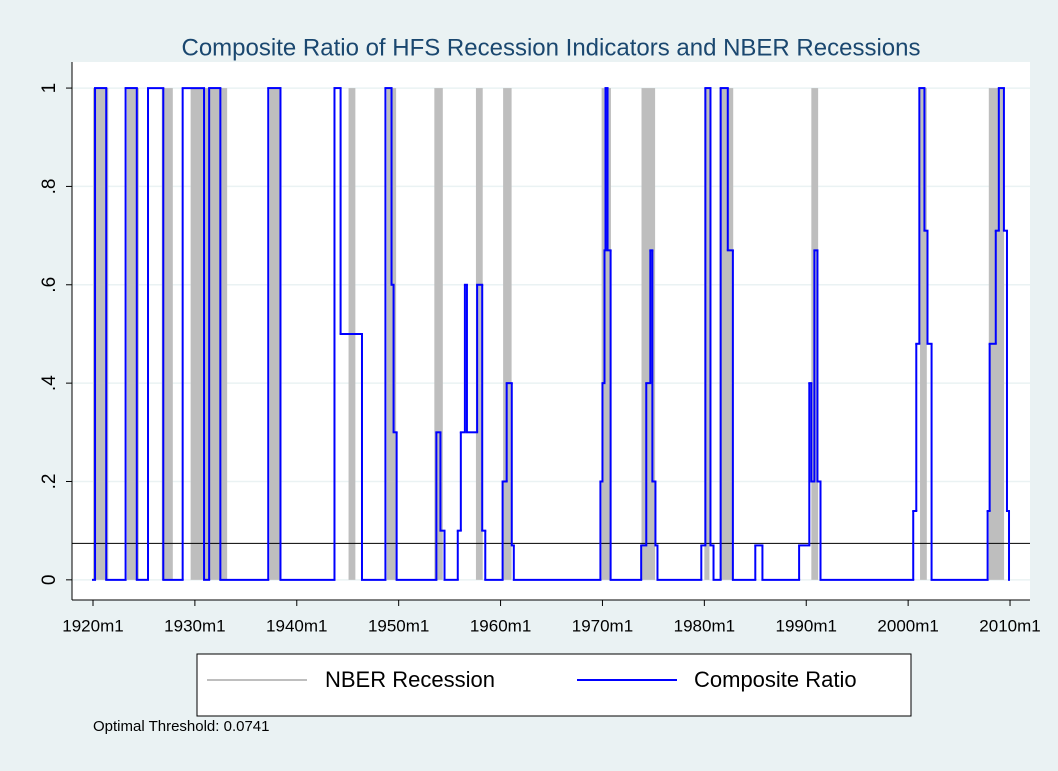 The height and width of the screenshot is (771, 1058). Describe the element at coordinates (49, 186) in the screenshot. I see `y-tick-label: .8` at that location.